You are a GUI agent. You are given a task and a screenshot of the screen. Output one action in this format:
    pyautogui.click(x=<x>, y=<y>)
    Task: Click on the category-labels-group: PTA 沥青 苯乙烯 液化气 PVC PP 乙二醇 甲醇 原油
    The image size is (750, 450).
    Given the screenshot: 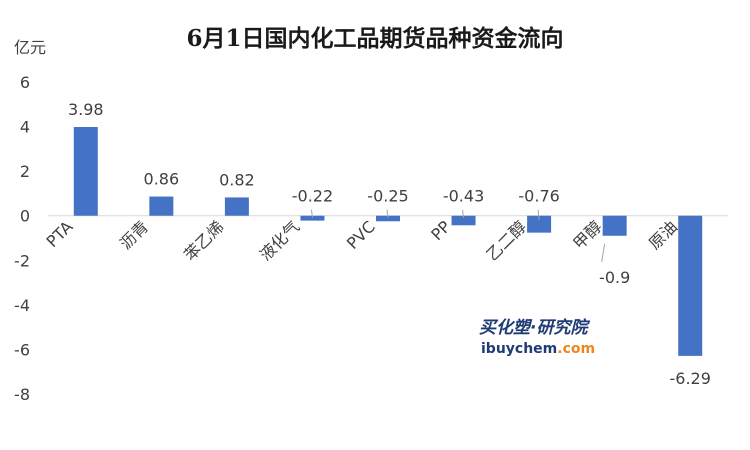 What is the action you would take?
    pyautogui.click(x=362, y=241)
    